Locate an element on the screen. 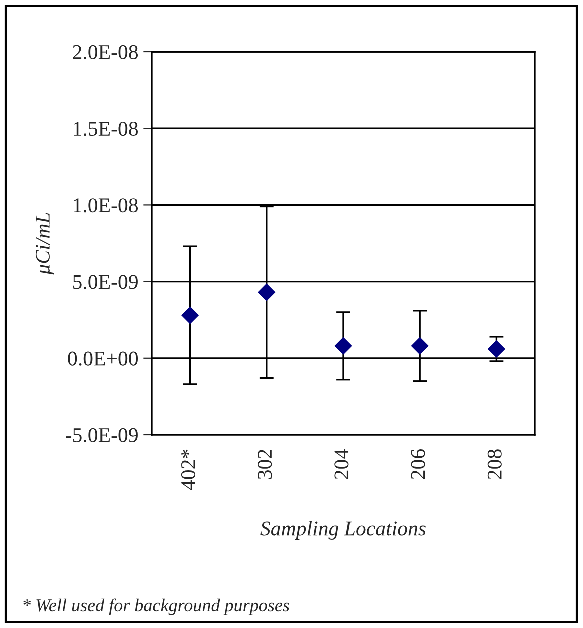  y-tick-label: 1.5E-08 is located at coordinates (106, 129).